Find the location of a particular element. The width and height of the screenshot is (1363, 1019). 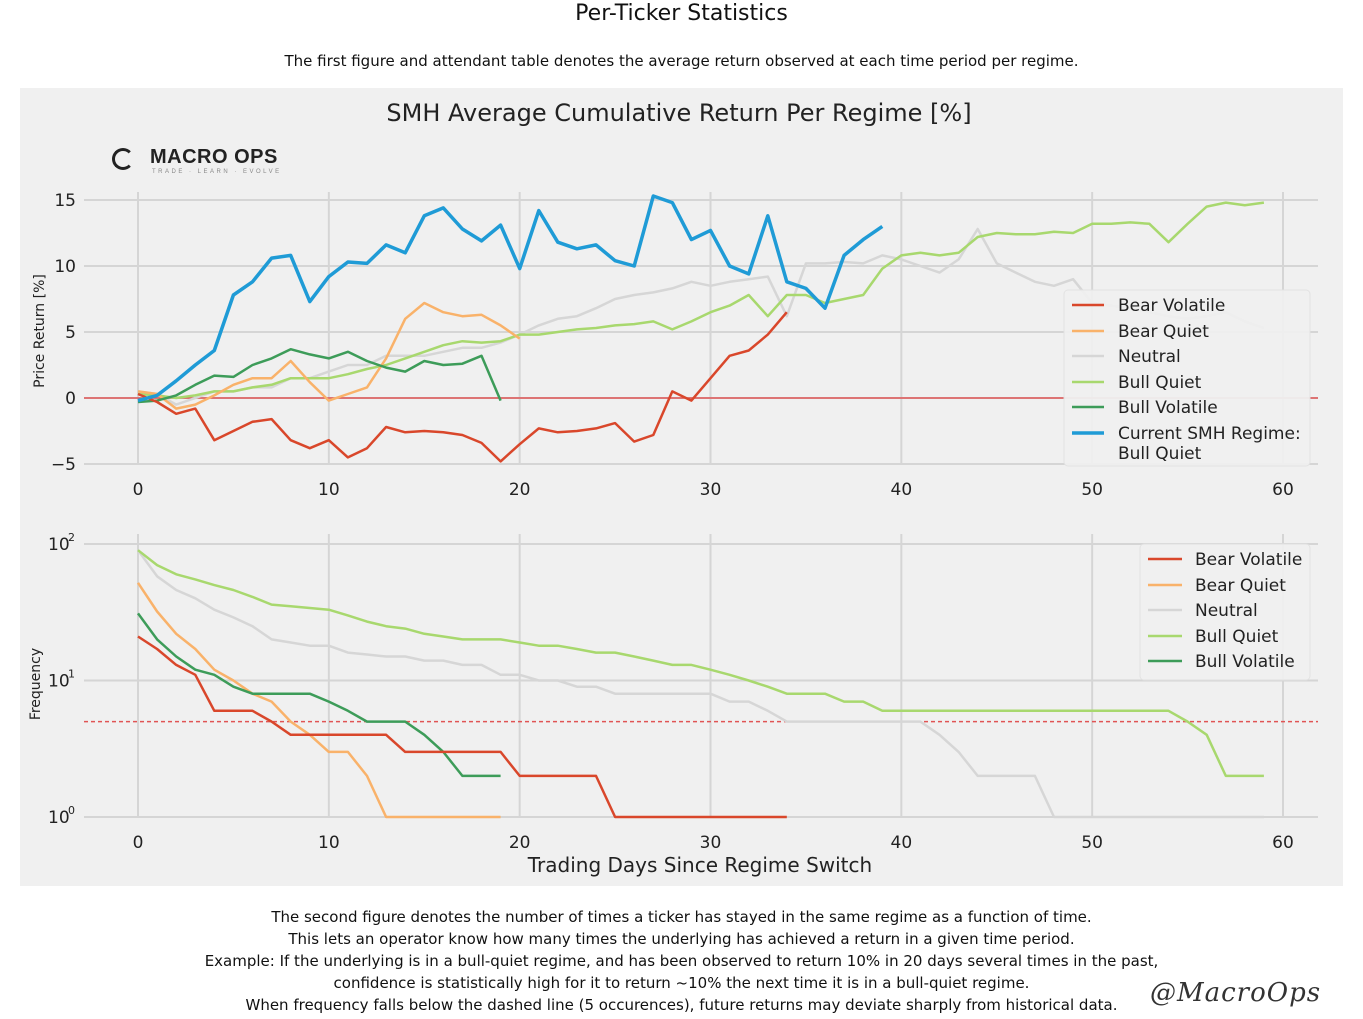

y-tick-label: 10⁰ is located at coordinates (61, 816).